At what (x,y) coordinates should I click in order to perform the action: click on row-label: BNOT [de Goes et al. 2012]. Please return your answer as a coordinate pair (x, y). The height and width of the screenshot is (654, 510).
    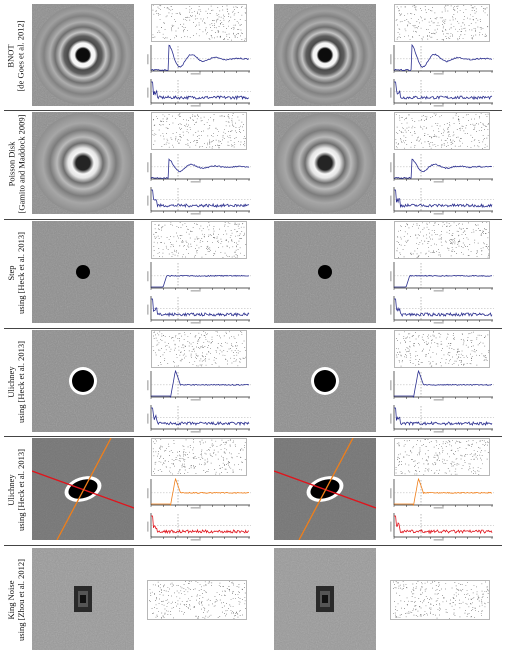
    Looking at the image, I should click on (16, 56).